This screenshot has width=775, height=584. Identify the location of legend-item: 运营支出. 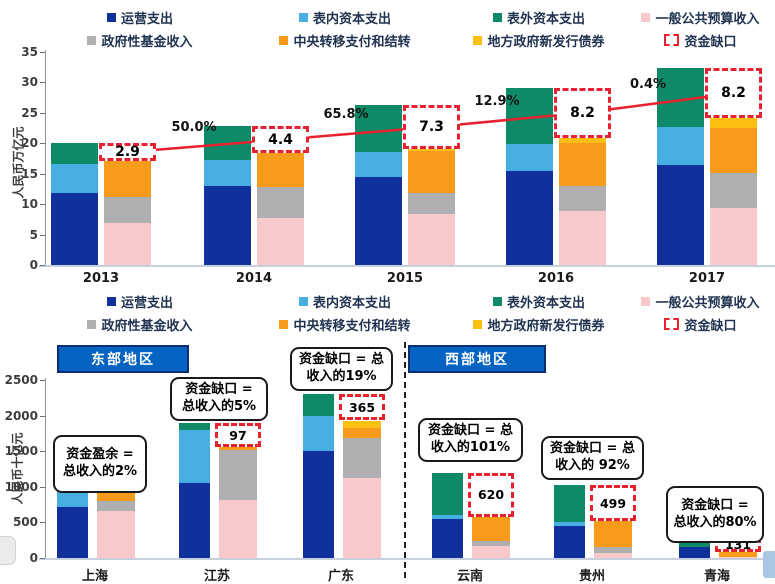
(140, 301).